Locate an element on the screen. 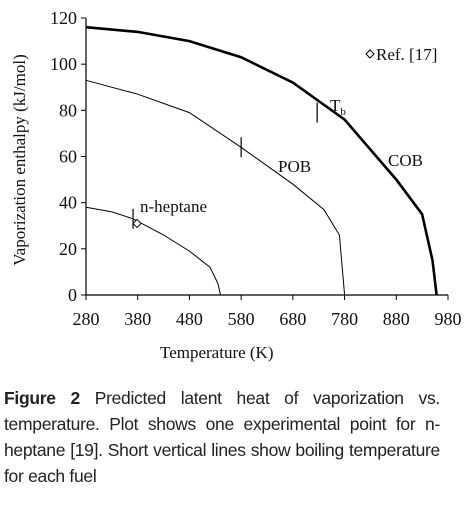 The width and height of the screenshot is (469, 518). x-tick-label: 680 is located at coordinates (292, 319).